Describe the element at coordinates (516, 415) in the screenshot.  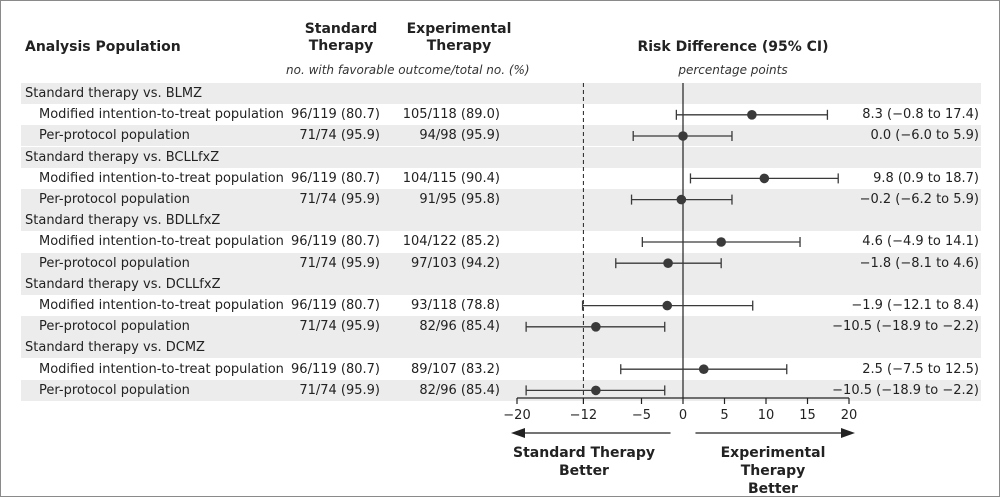
I see `x-tick-label: −20` at that location.